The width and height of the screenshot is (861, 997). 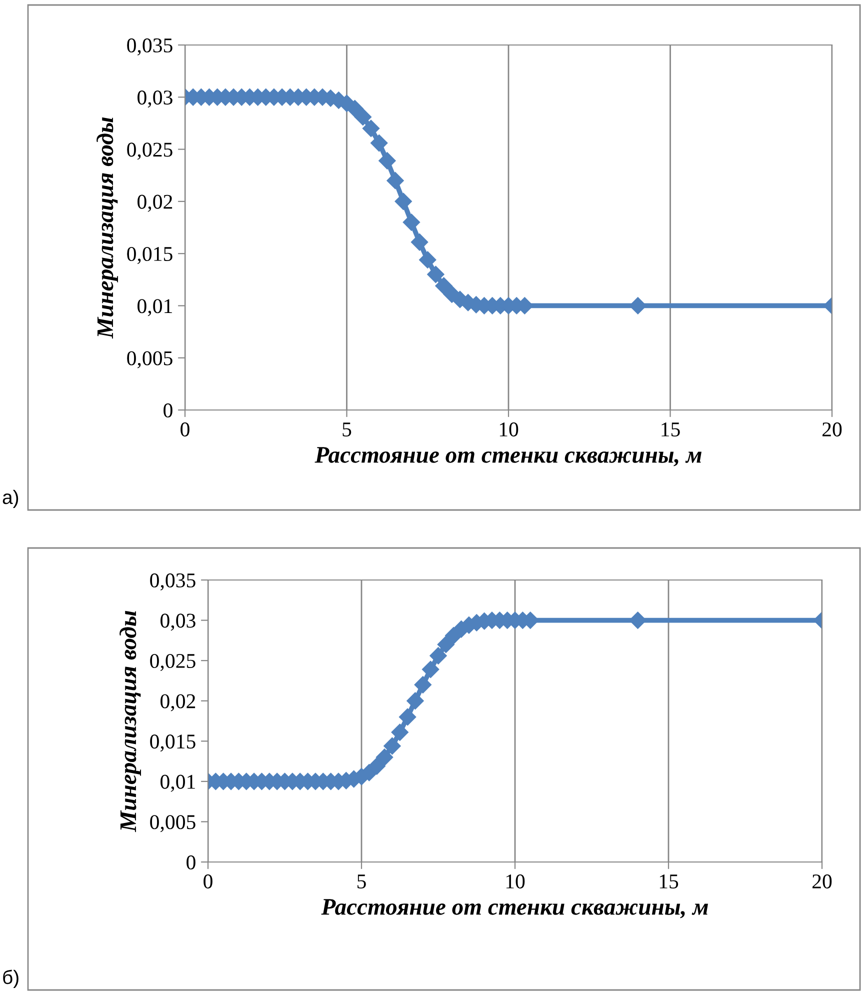 I want to click on text: б), so click(x=10, y=979).